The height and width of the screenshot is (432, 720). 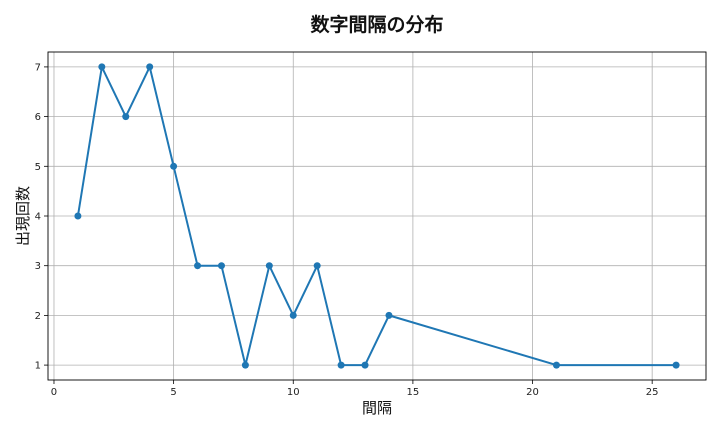 What do you see at coordinates (376, 24) in the screenshot?
I see `chart-title: 数字間隔の分布` at bounding box center [376, 24].